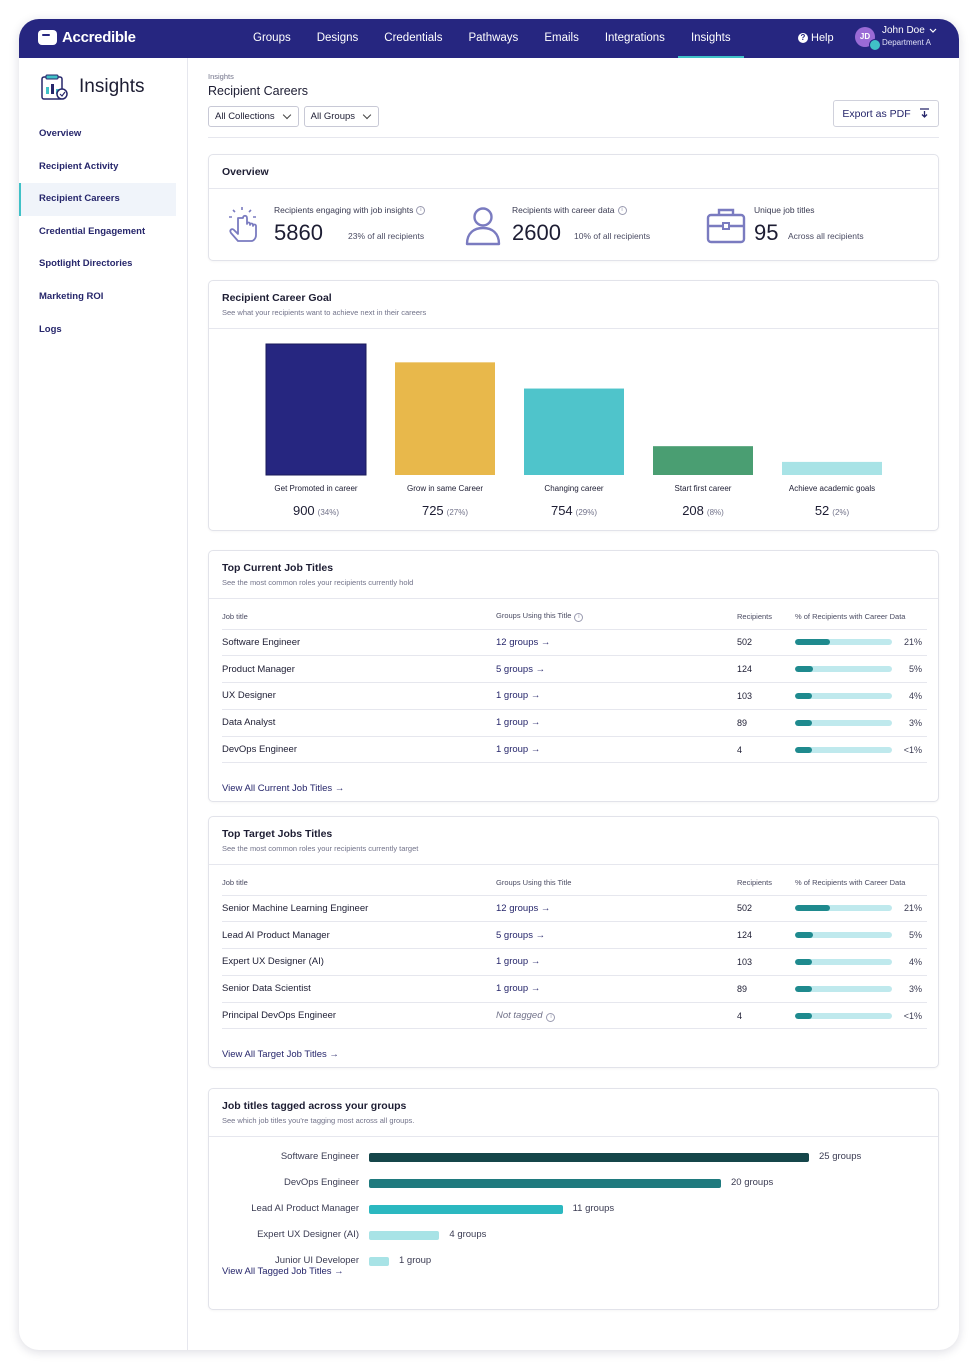 Image resolution: width=979 pixels, height=1370 pixels. I want to click on sidebar-item-spotlight-directories: Spotlight Directories, so click(86, 264).